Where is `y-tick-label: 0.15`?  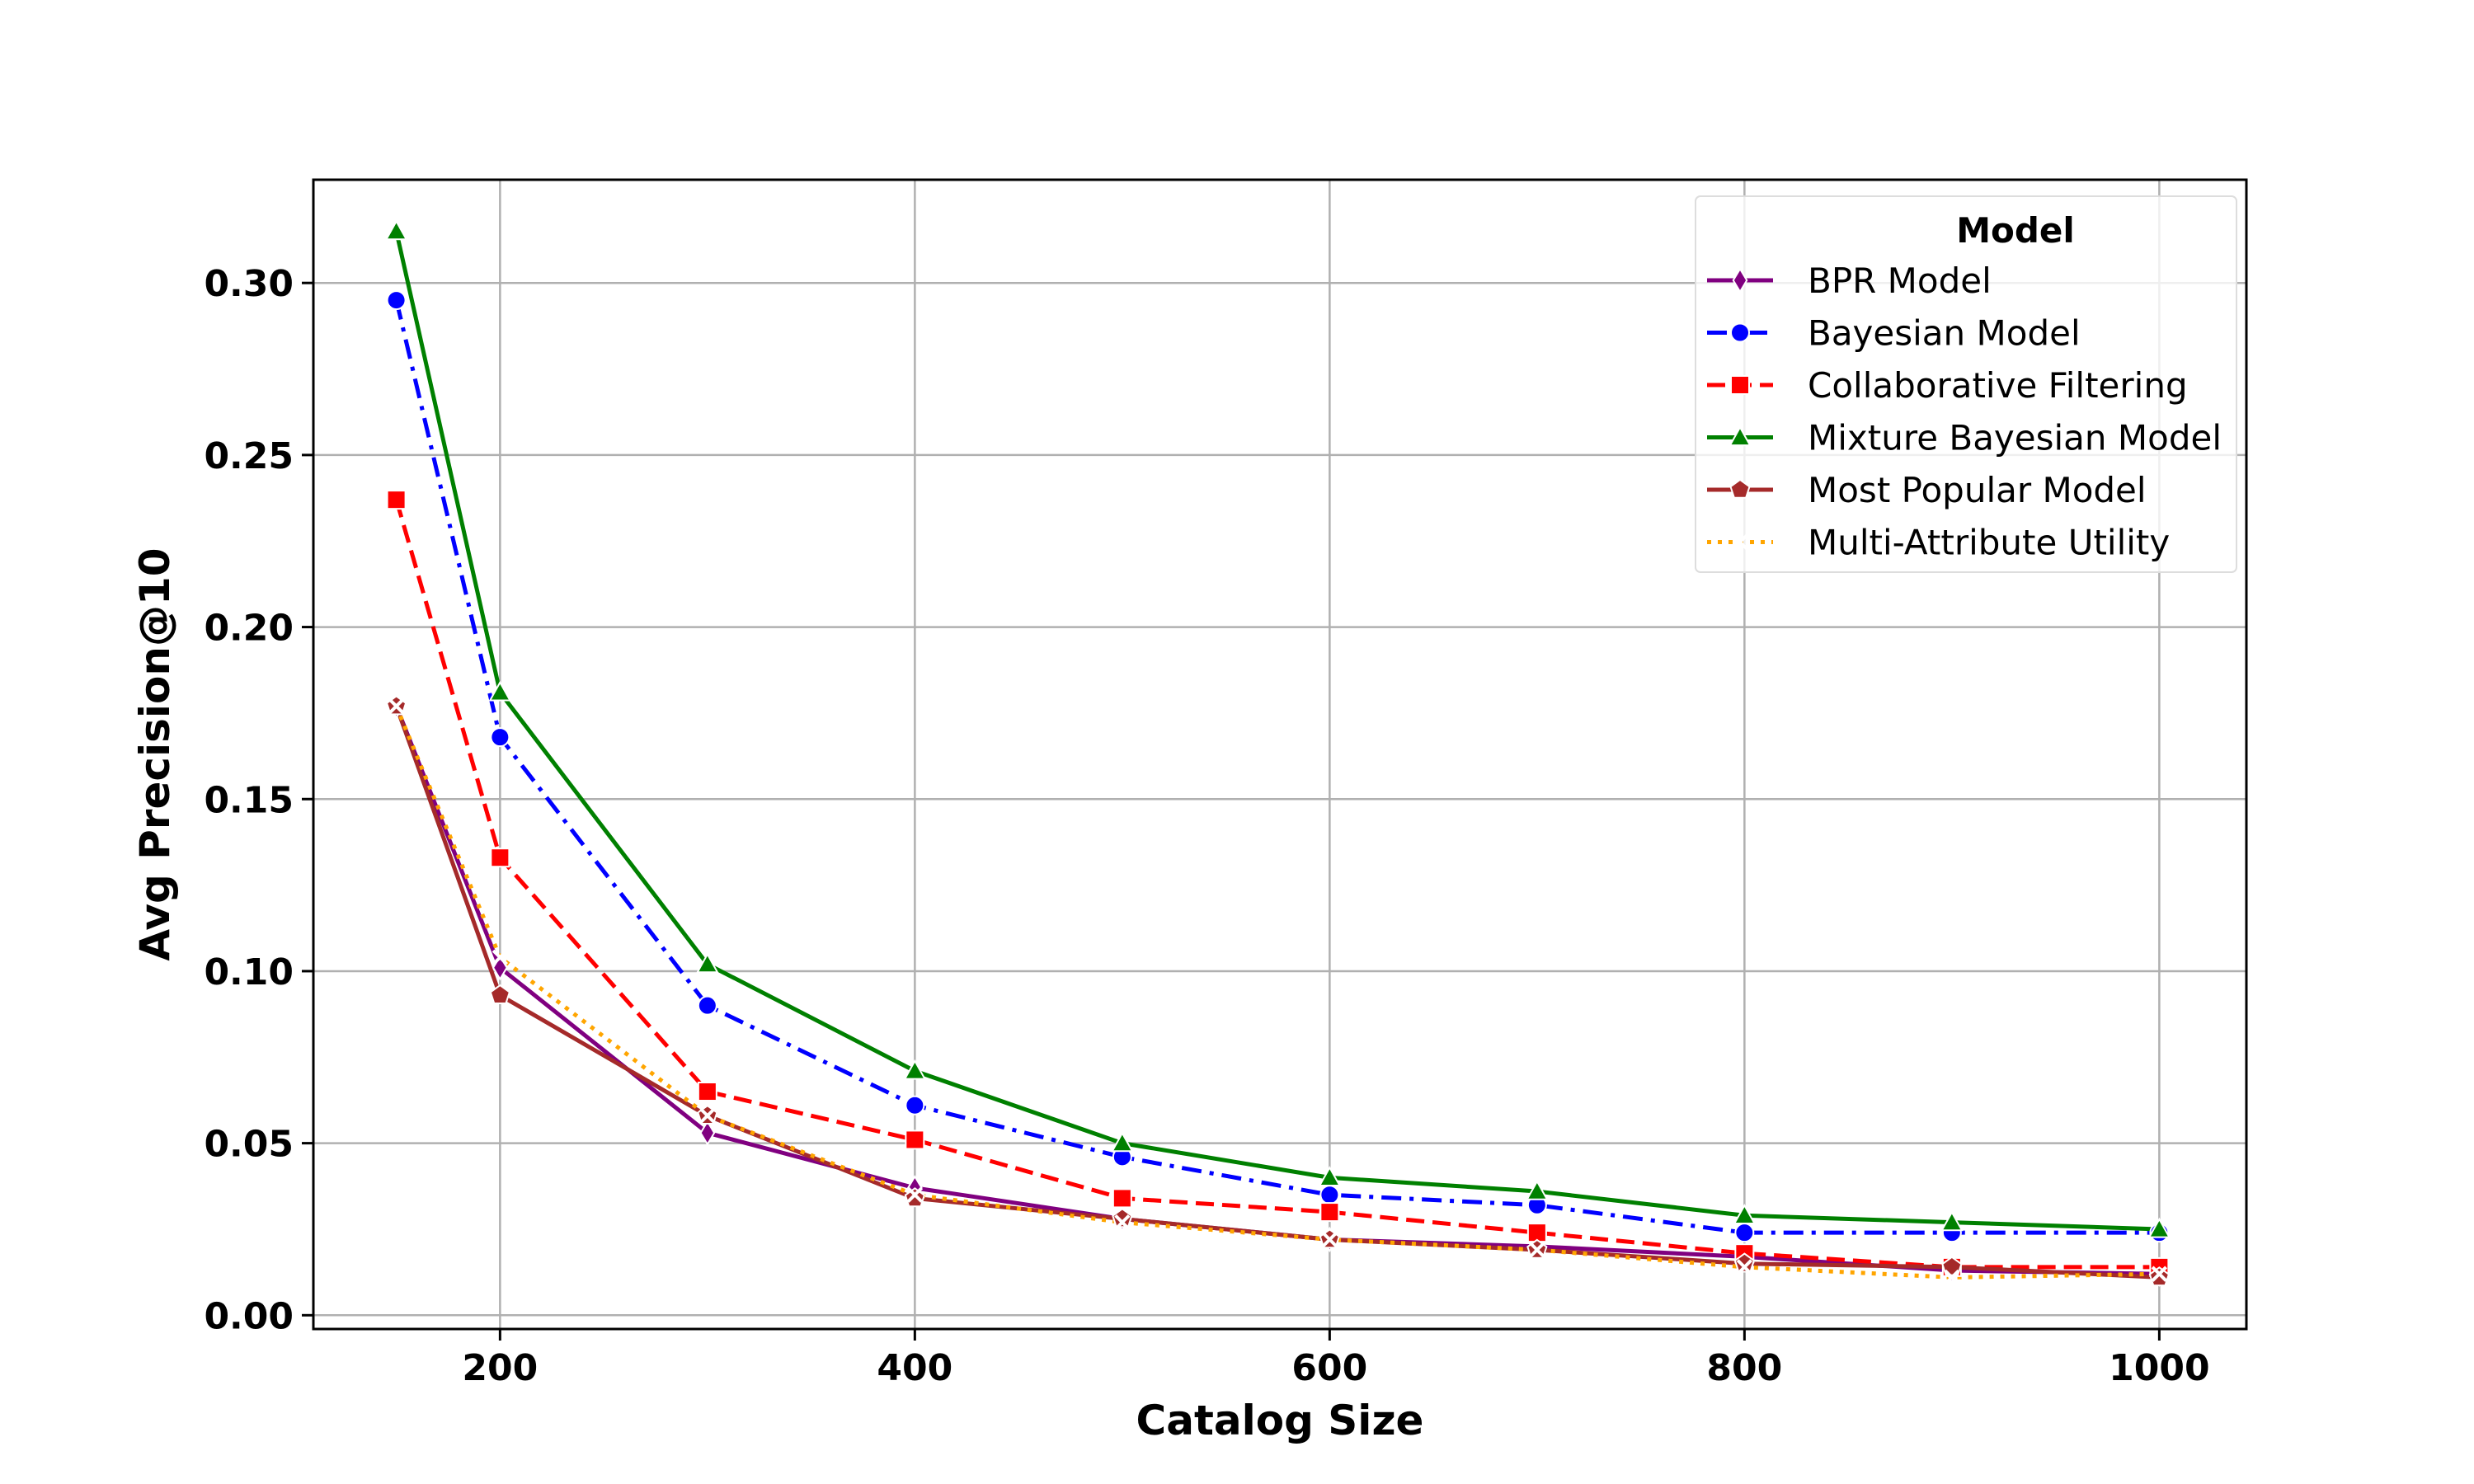 y-tick-label: 0.15 is located at coordinates (249, 800).